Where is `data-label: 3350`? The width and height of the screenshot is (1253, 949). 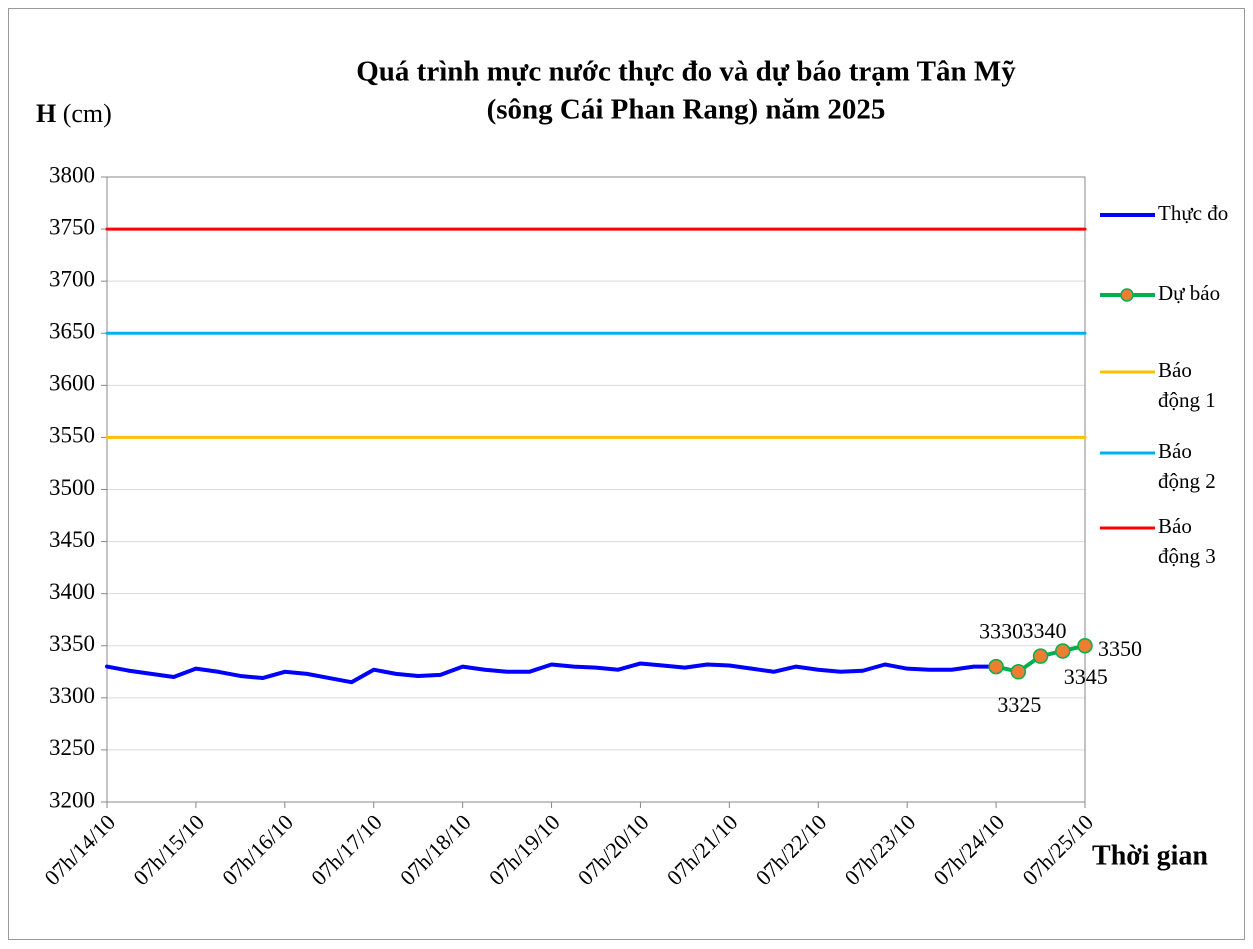
data-label: 3350 is located at coordinates (1120, 648).